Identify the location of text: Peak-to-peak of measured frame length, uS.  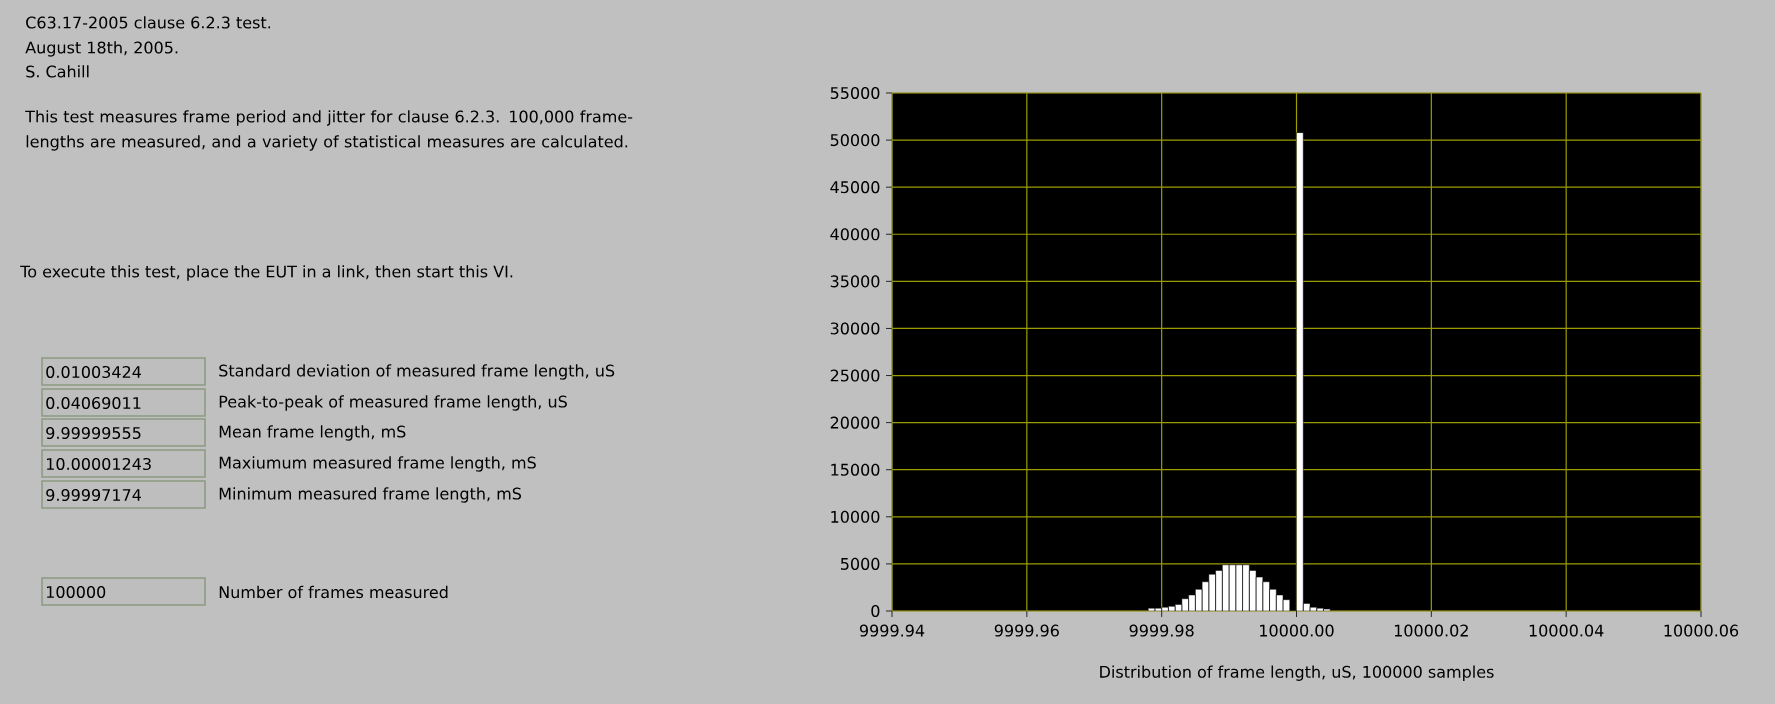
(393, 403).